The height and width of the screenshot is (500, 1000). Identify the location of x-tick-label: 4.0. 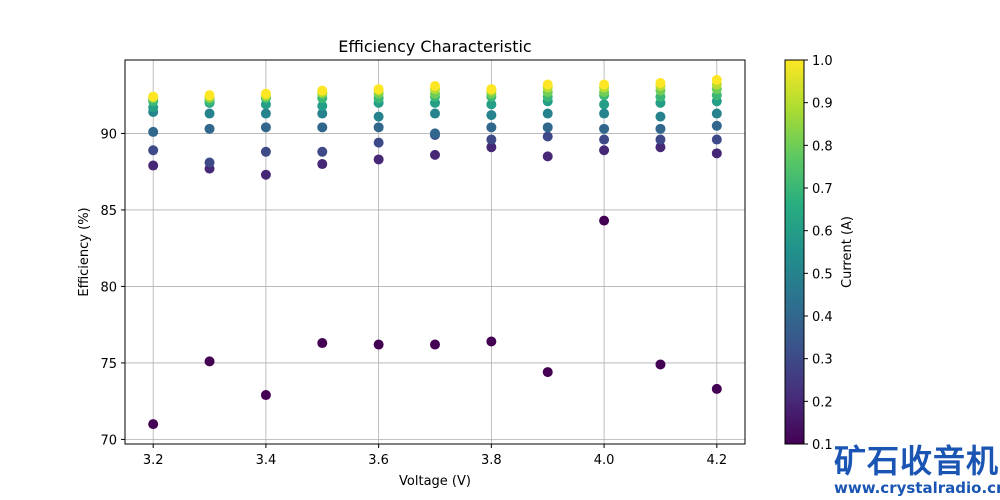
(604, 460).